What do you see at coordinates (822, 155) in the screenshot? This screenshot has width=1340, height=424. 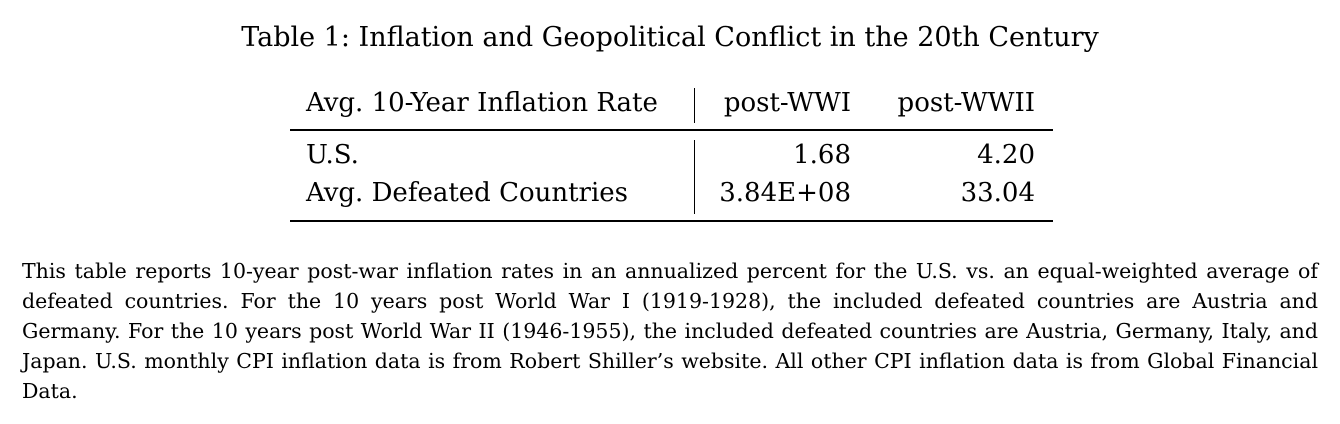 I see `row-us-post-wwi: 1.68` at bounding box center [822, 155].